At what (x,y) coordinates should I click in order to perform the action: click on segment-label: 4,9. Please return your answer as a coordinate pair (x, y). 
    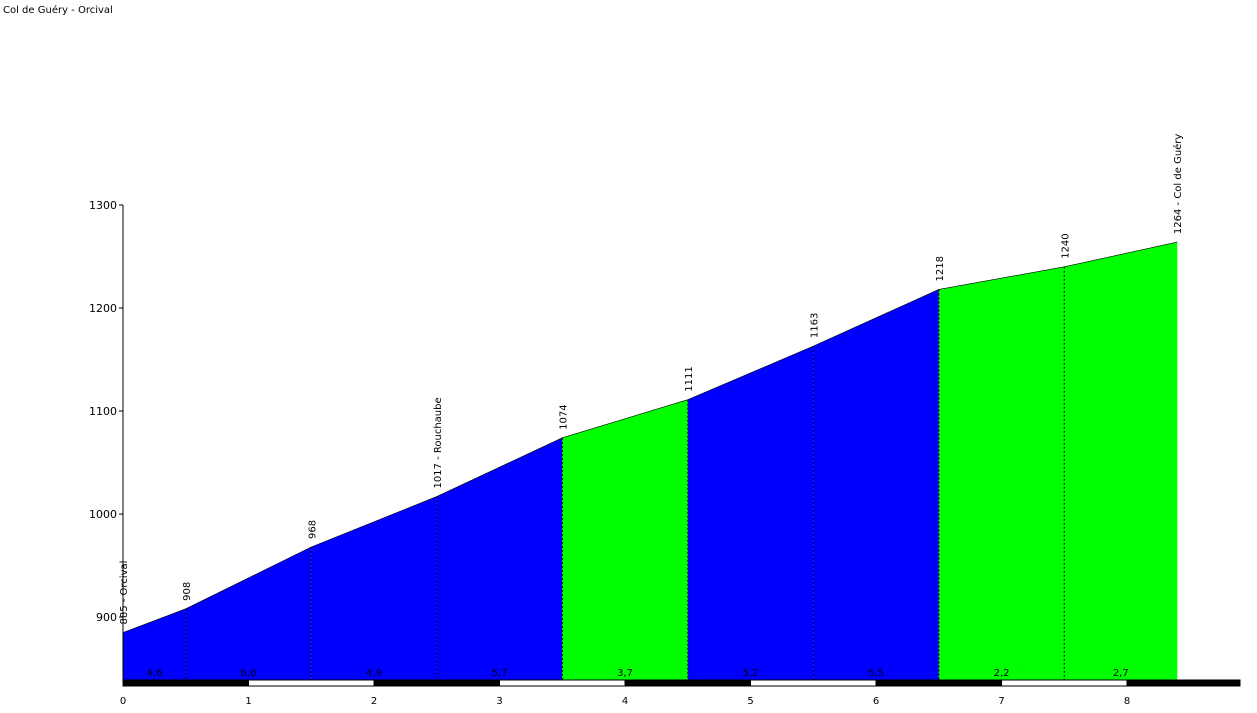
    Looking at the image, I should click on (374, 673).